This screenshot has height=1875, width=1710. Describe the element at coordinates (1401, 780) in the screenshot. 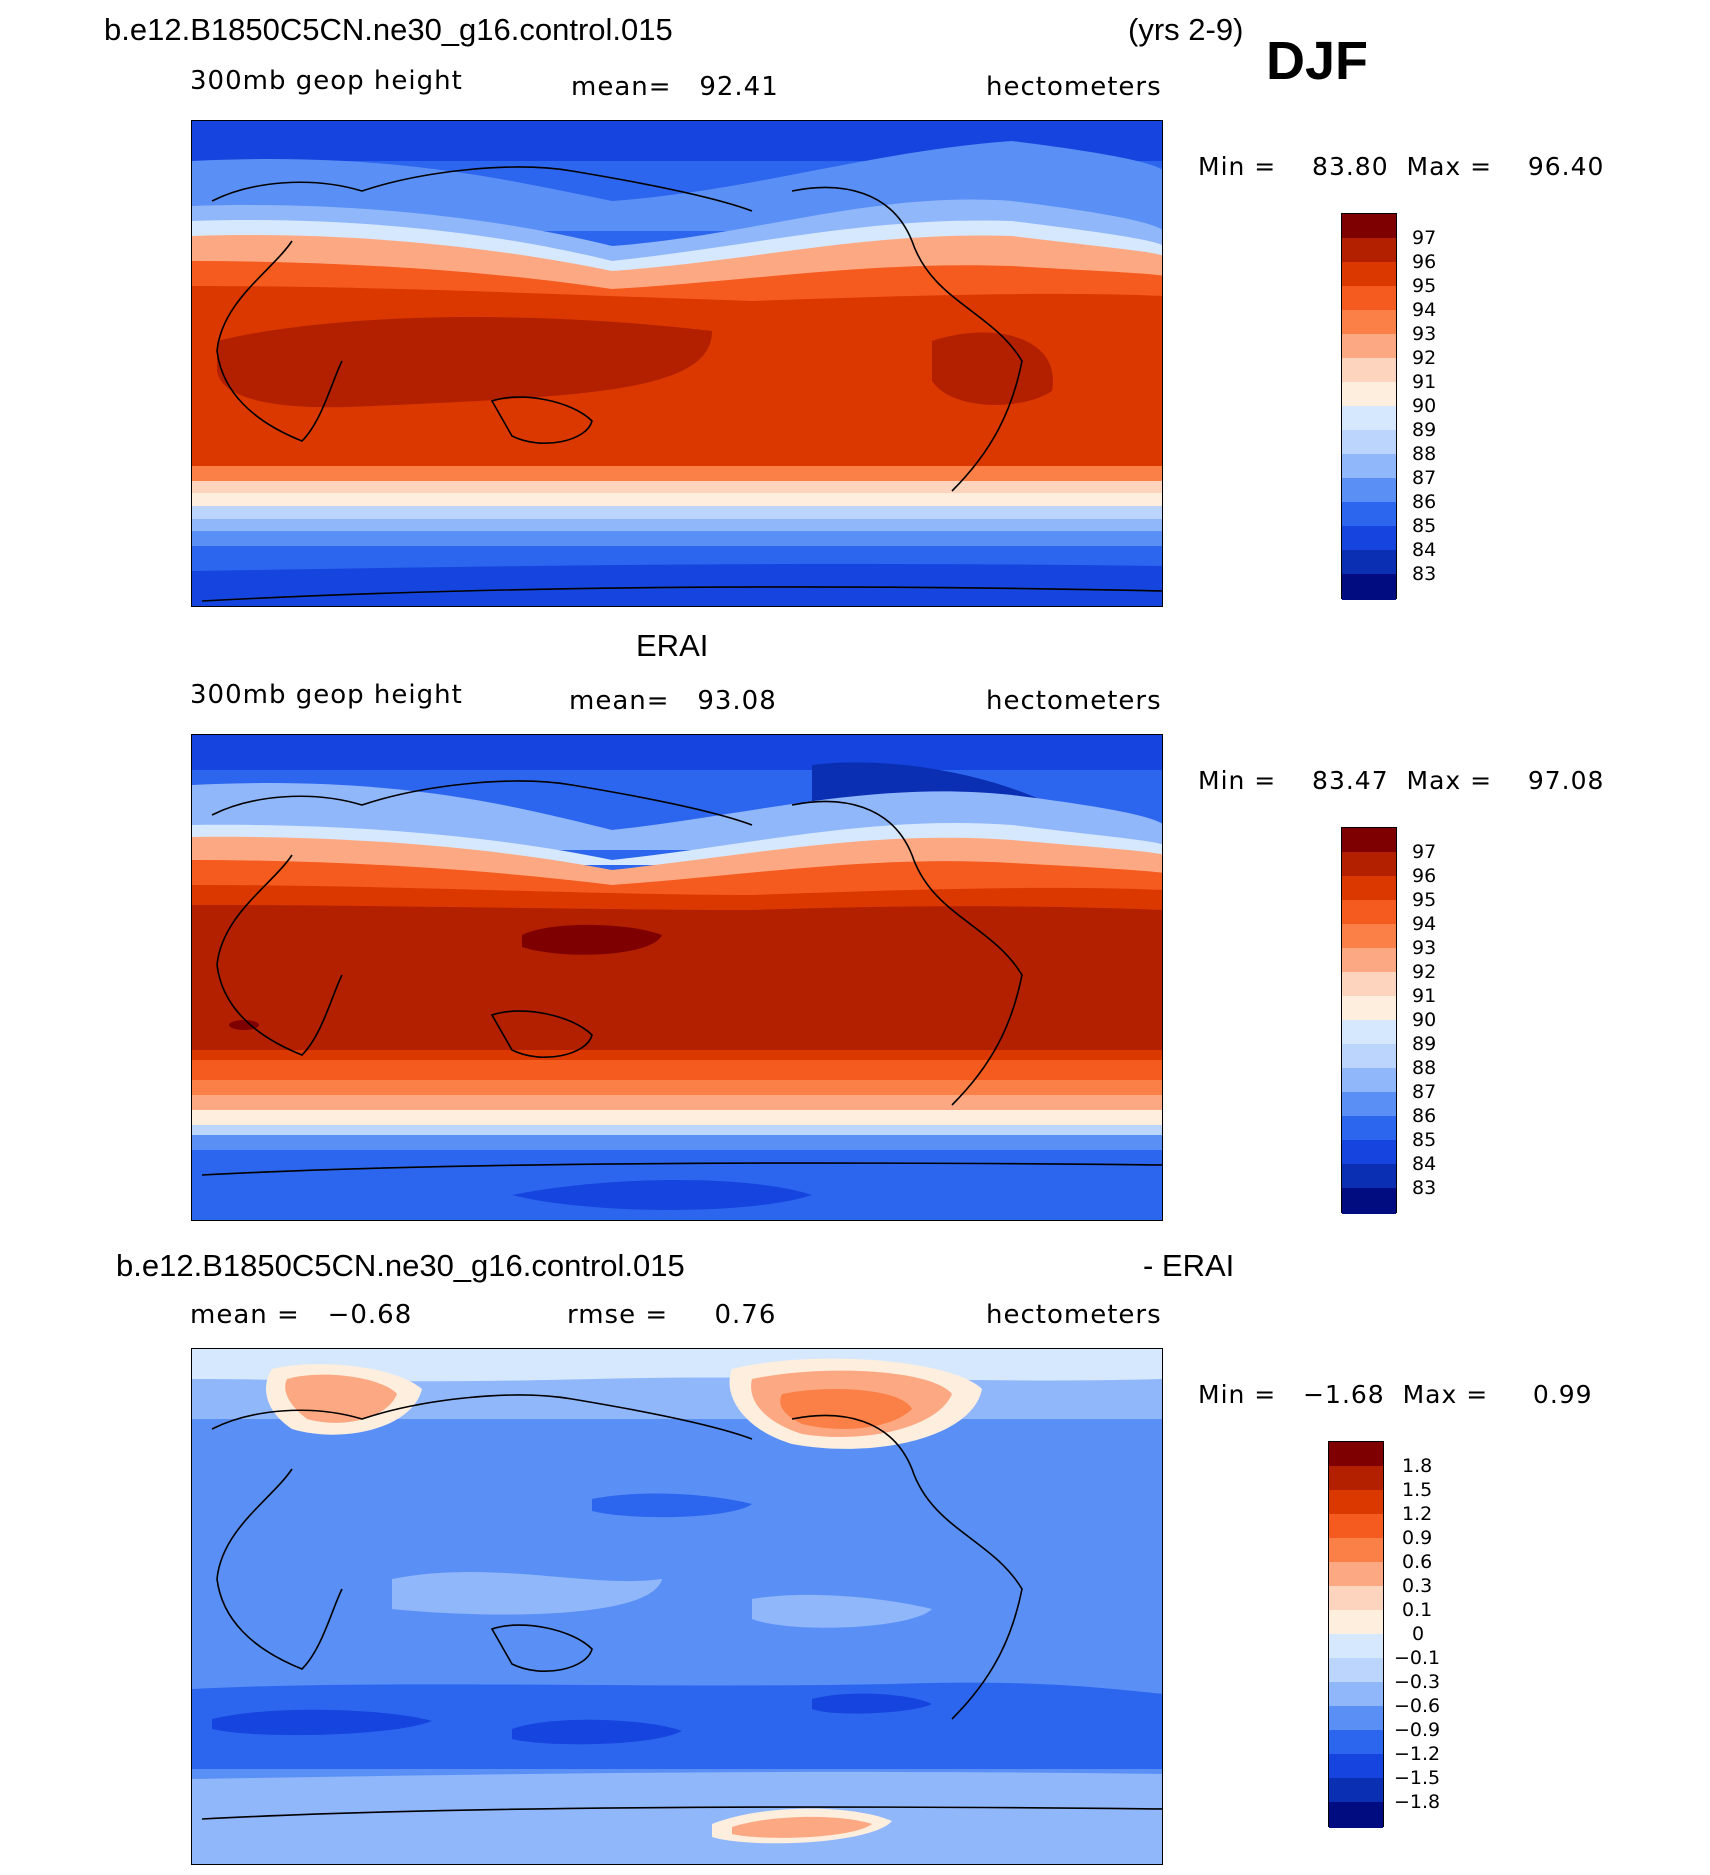

I see `panel2-minmax: Min = 83.47 Max = 97.08` at that location.